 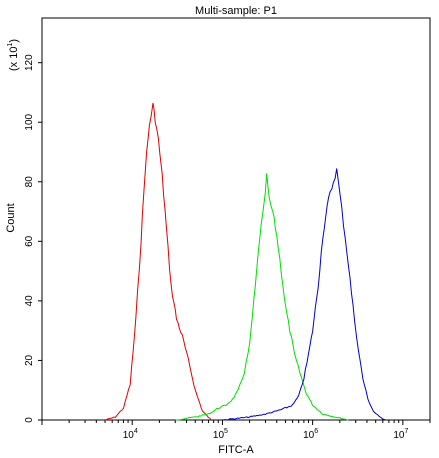 I want to click on x-tick-label: 10⁵, so click(x=220, y=434).